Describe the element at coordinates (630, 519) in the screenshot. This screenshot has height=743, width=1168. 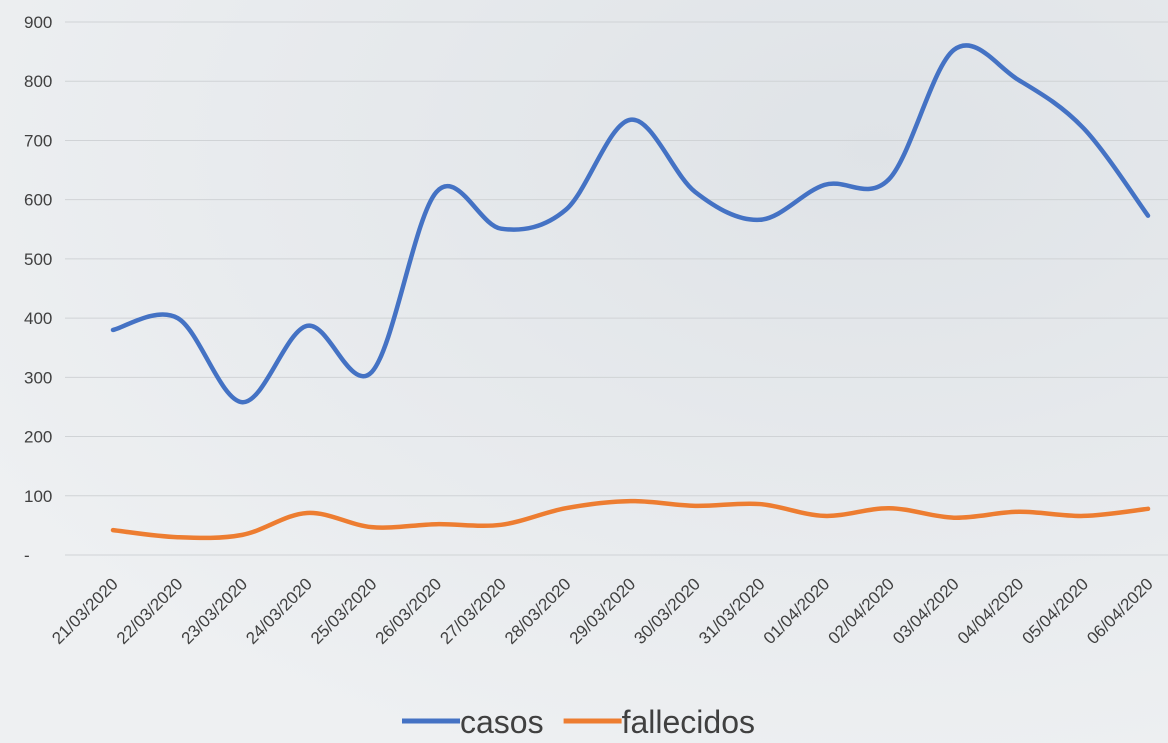
I see `series-line` at that location.